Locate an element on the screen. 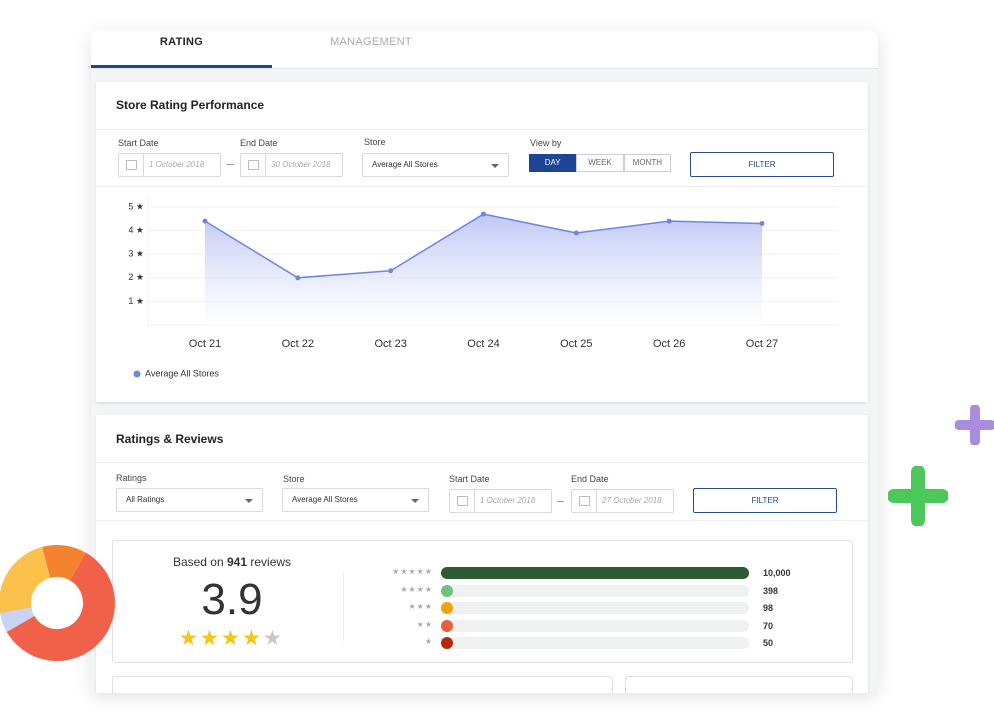  end-date-input: 30 October 2018 is located at coordinates (291, 165).